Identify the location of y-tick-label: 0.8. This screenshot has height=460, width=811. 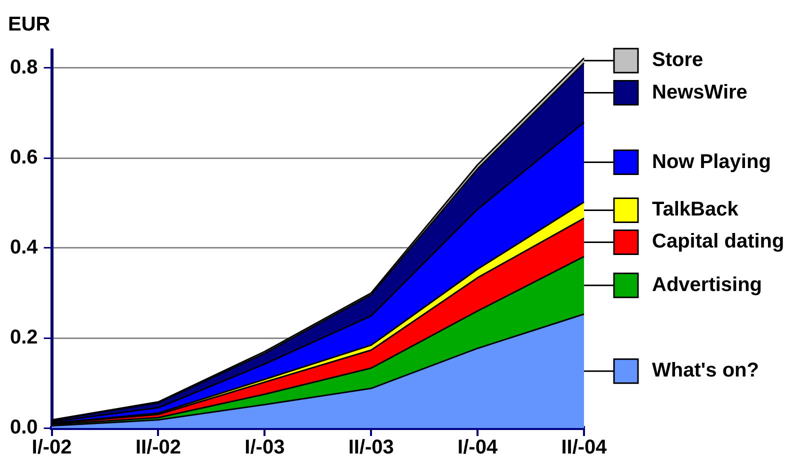
(24, 67).